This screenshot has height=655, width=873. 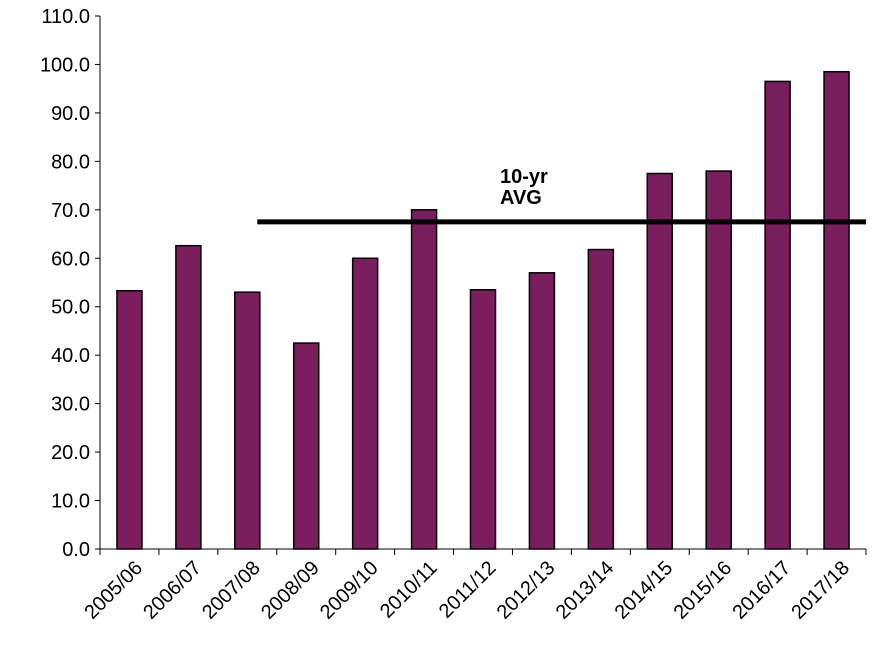 What do you see at coordinates (70, 502) in the screenshot?
I see `y-tick-label: 10.0` at bounding box center [70, 502].